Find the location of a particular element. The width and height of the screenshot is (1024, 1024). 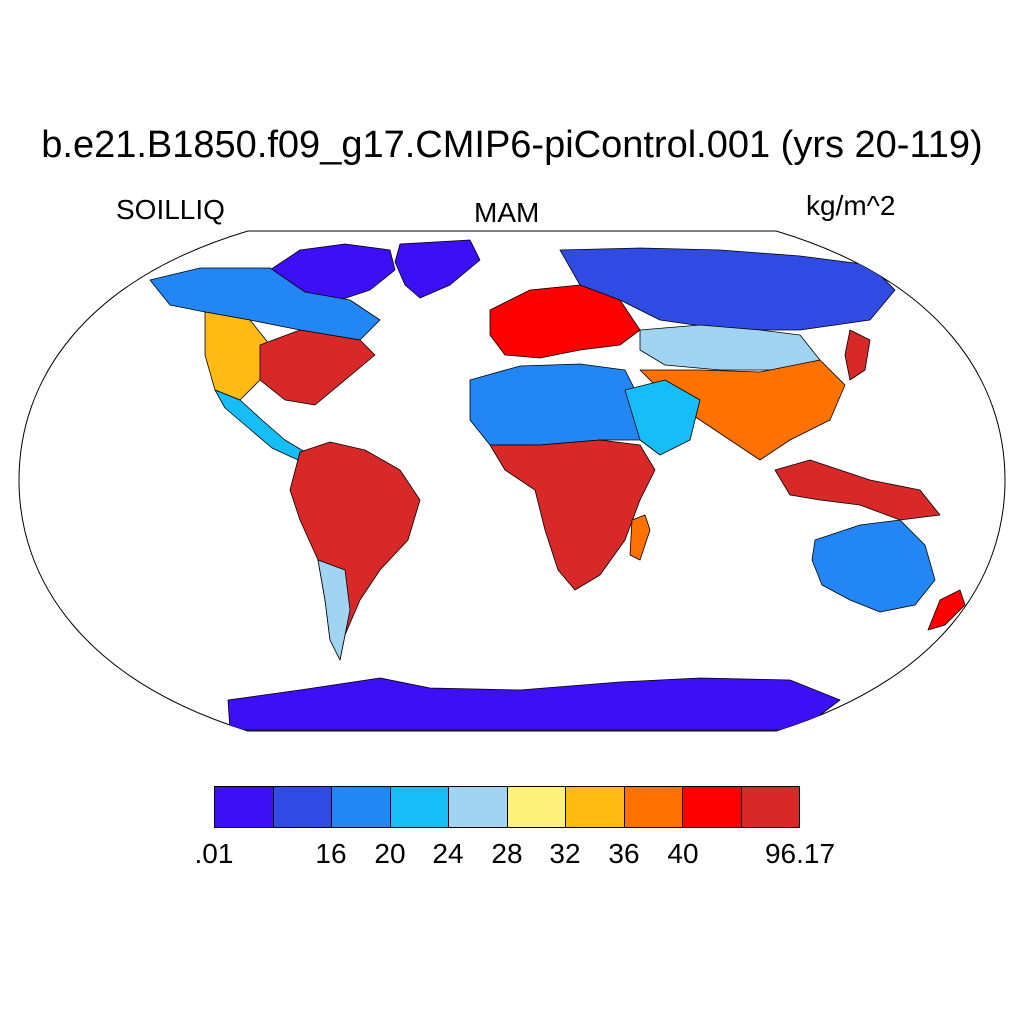

land-arabia is located at coordinates (662, 417).